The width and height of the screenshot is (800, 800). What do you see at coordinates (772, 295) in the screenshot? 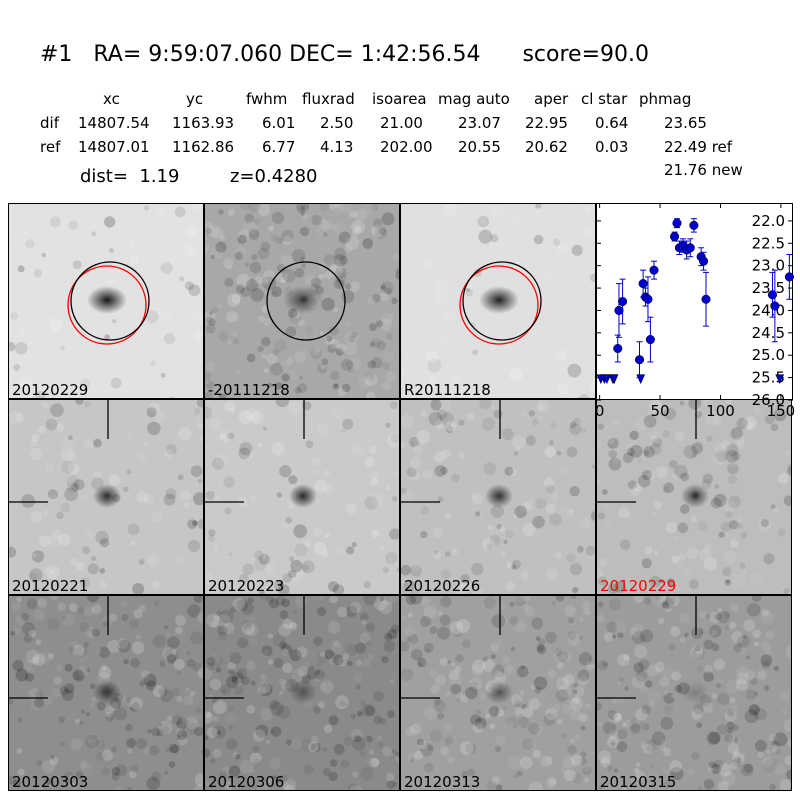
I see `data-point` at bounding box center [772, 295].